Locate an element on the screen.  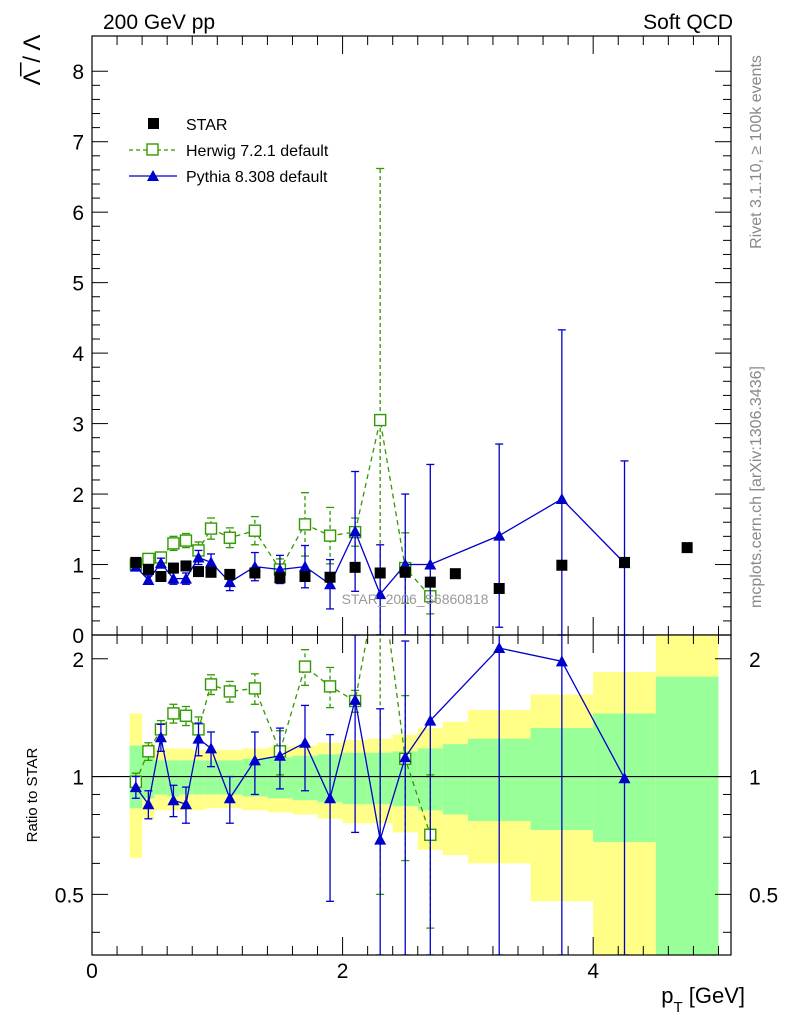
main-y-tick-label: 5 is located at coordinates (78, 284).